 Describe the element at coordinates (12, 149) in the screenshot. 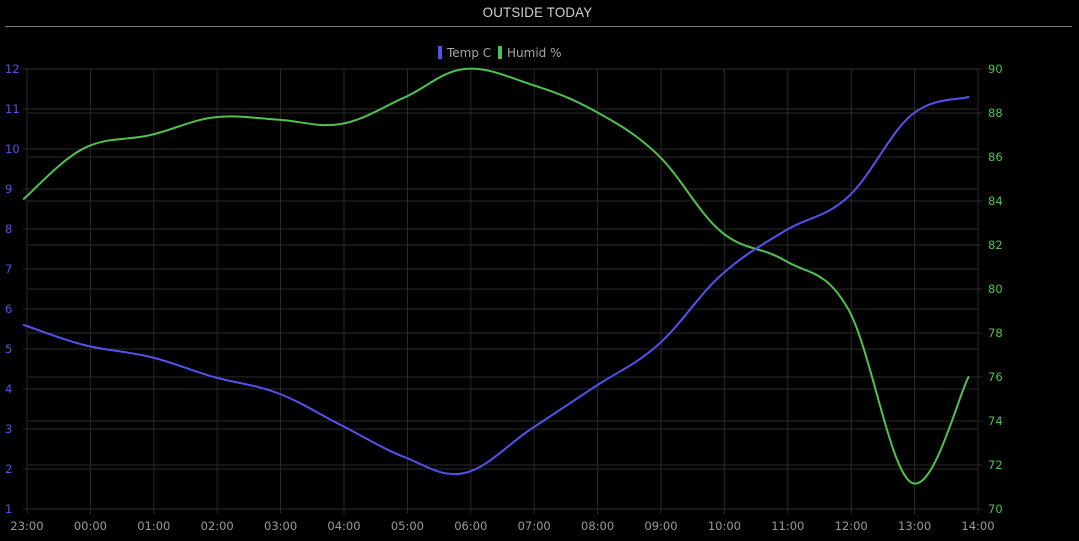

I see `y-left-tick-label: 10` at that location.